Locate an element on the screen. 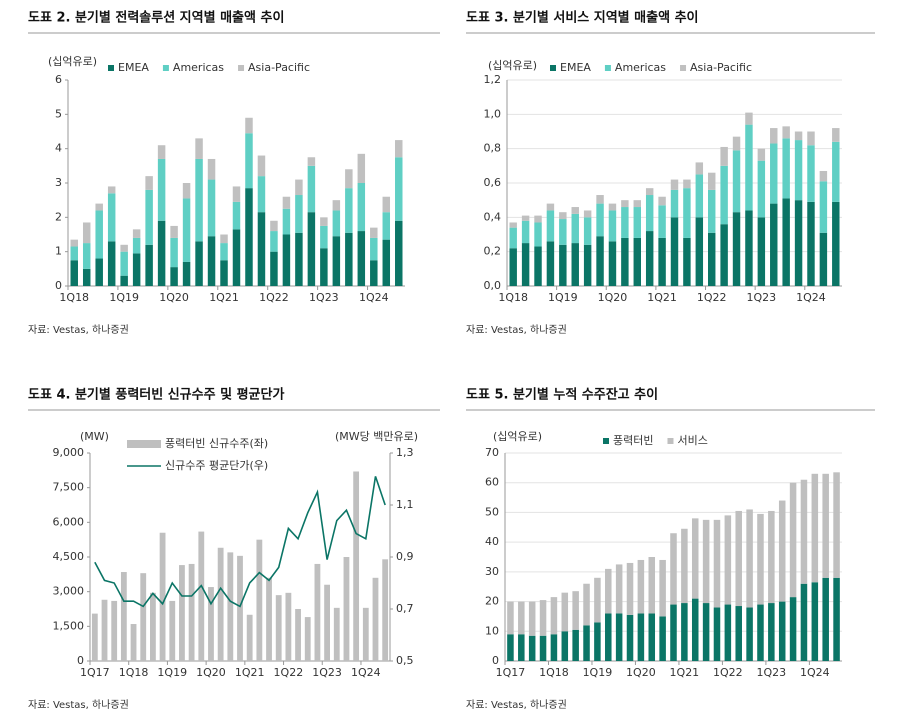 Image resolution: width=897 pixels, height=720 pixels. y-tick-label: 4 is located at coordinates (58, 148).